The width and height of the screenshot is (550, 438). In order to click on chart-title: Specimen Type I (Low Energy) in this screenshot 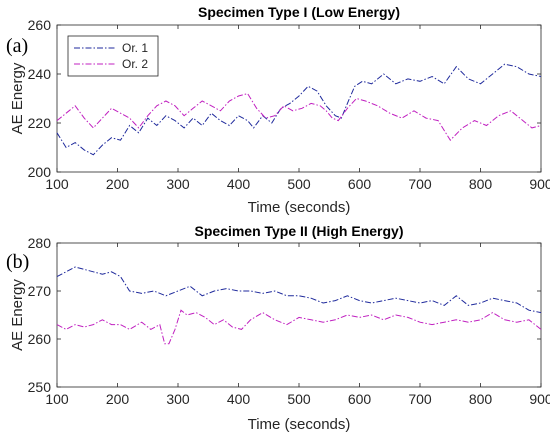, I will do `click(299, 12)`.